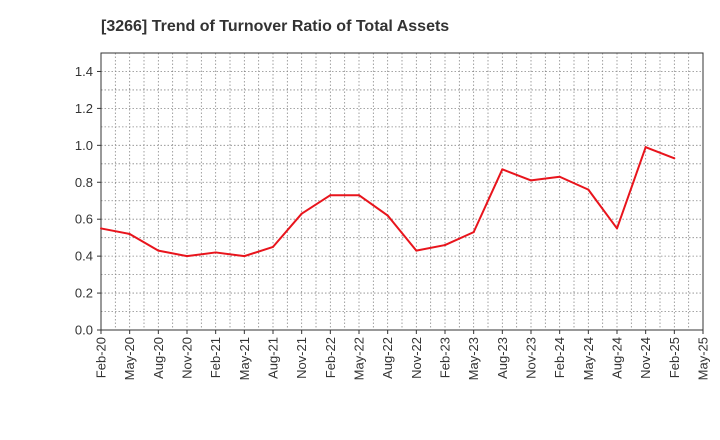 The image size is (720, 440). What do you see at coordinates (559, 357) in the screenshot?
I see `x-tick-label: Feb-24` at bounding box center [559, 357].